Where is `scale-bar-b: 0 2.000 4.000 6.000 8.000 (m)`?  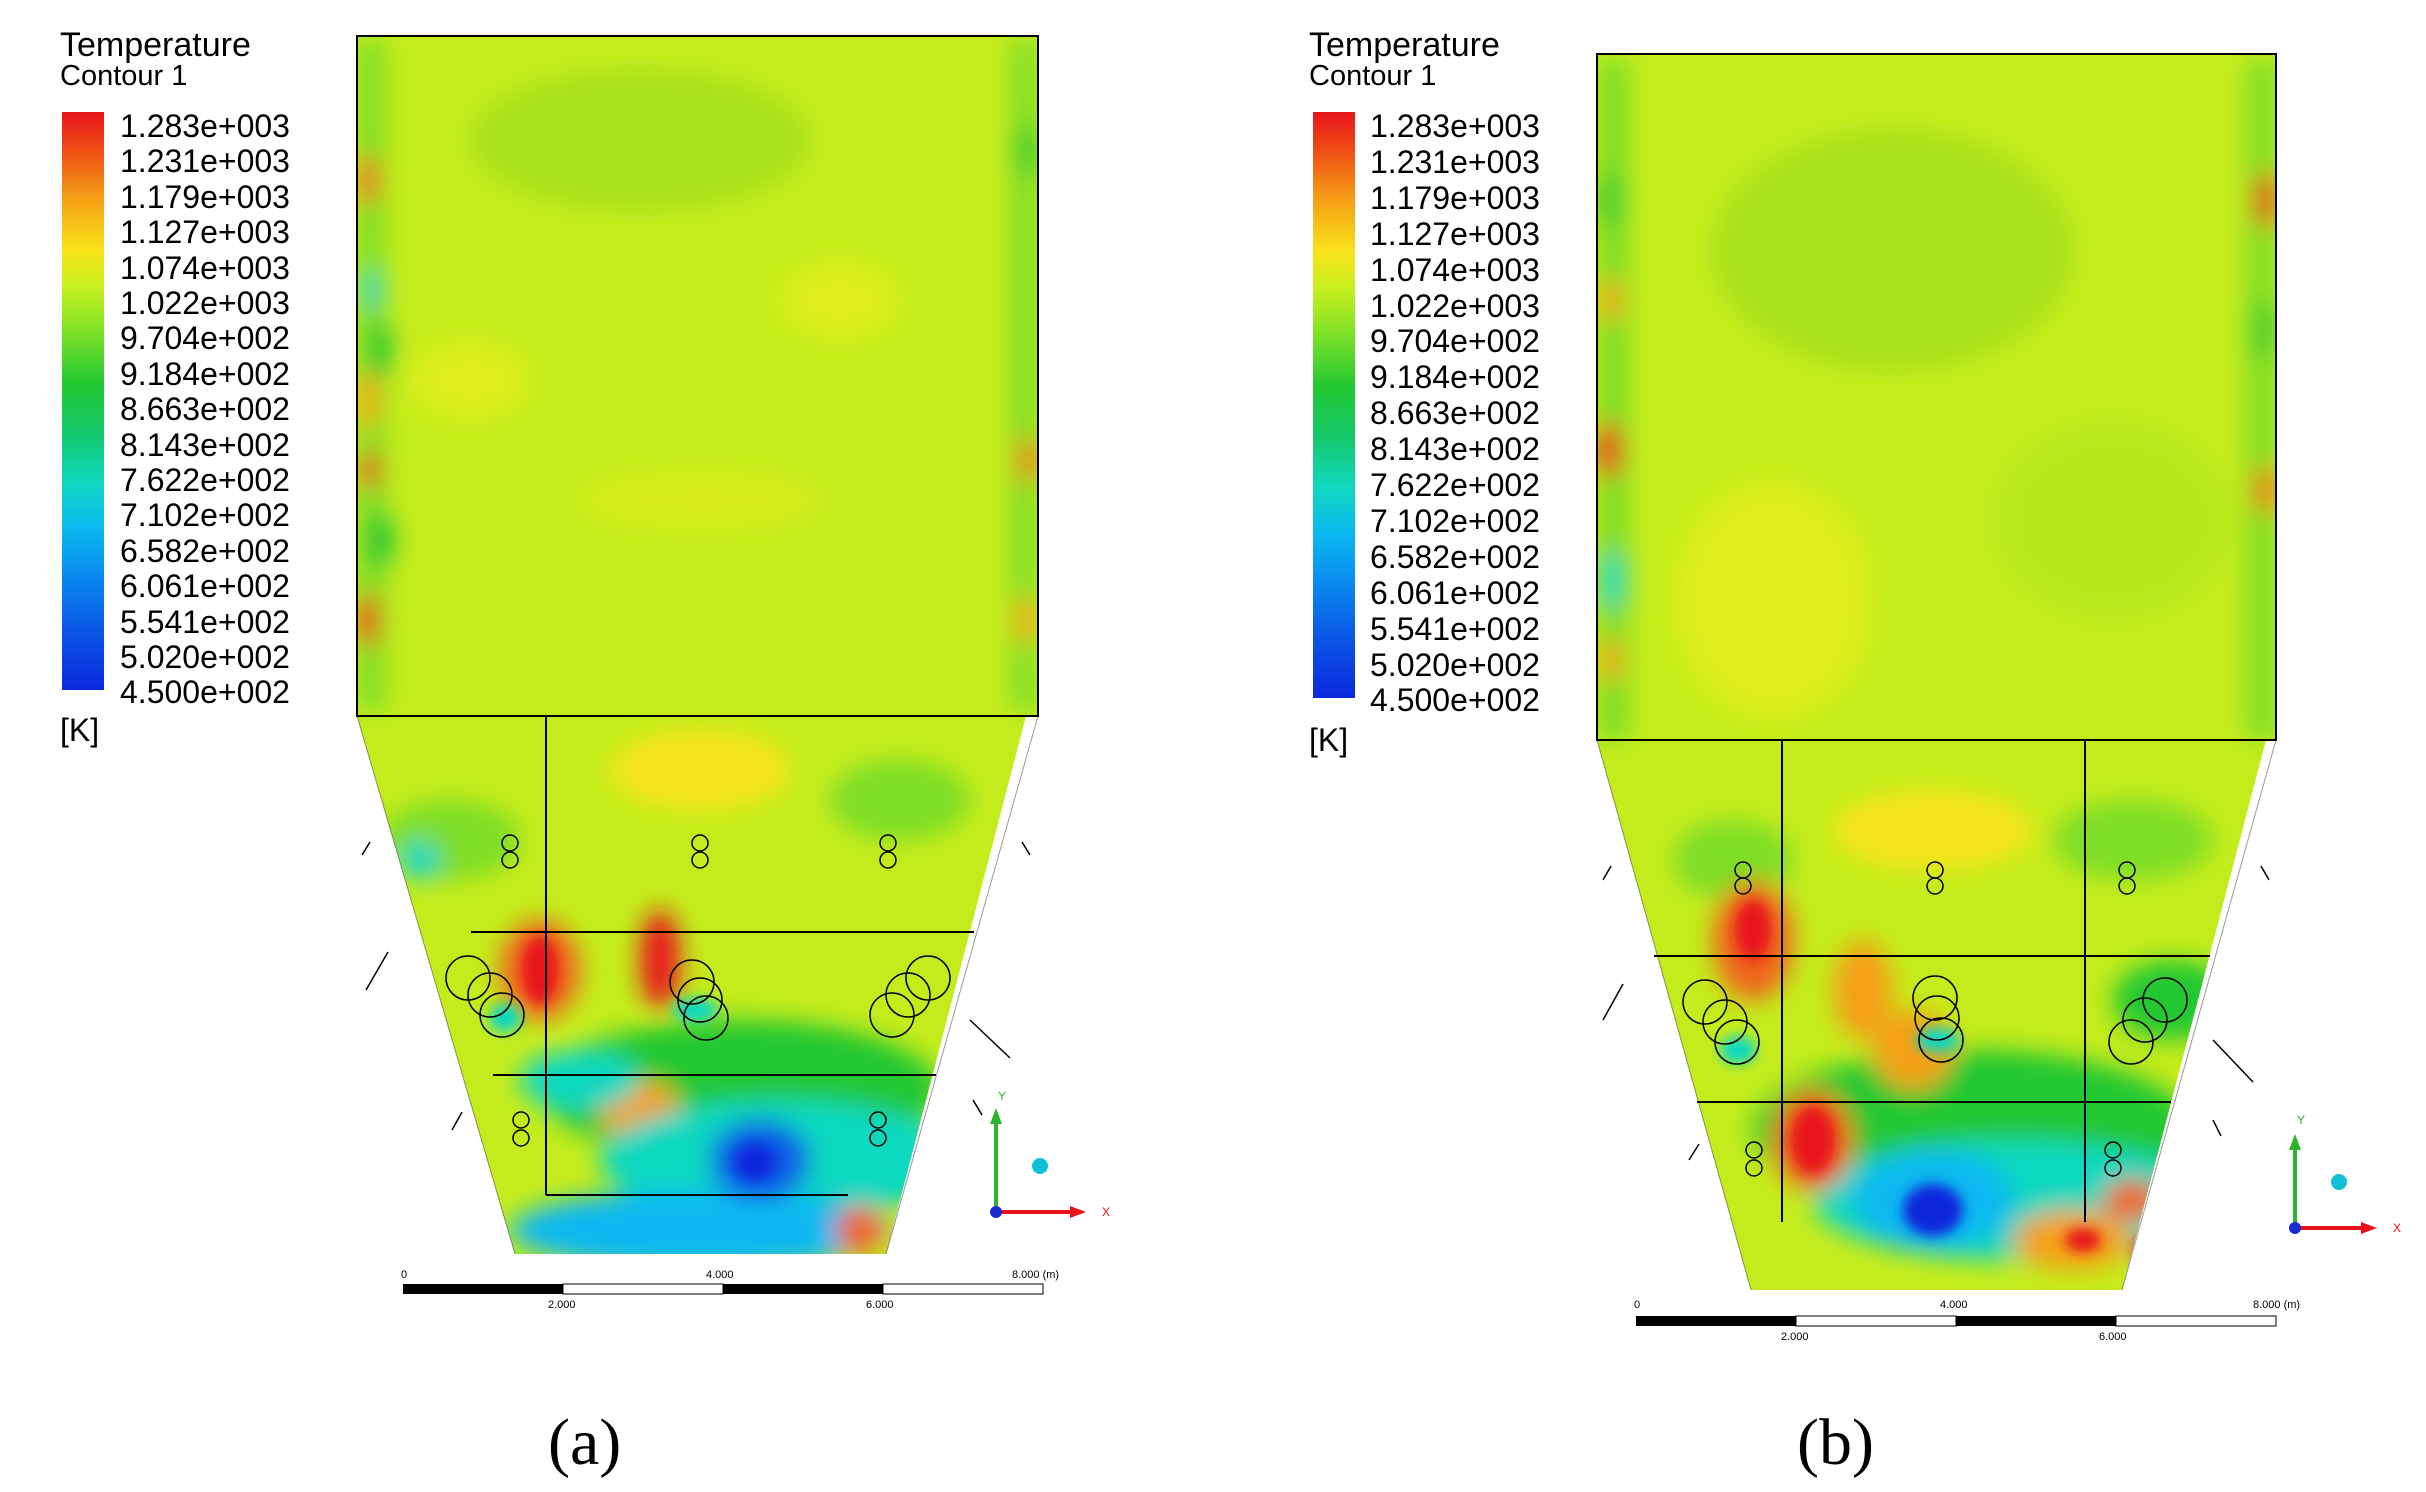 scale-bar-b: 0 2.000 4.000 6.000 8.000 (m) is located at coordinates (1967, 1321).